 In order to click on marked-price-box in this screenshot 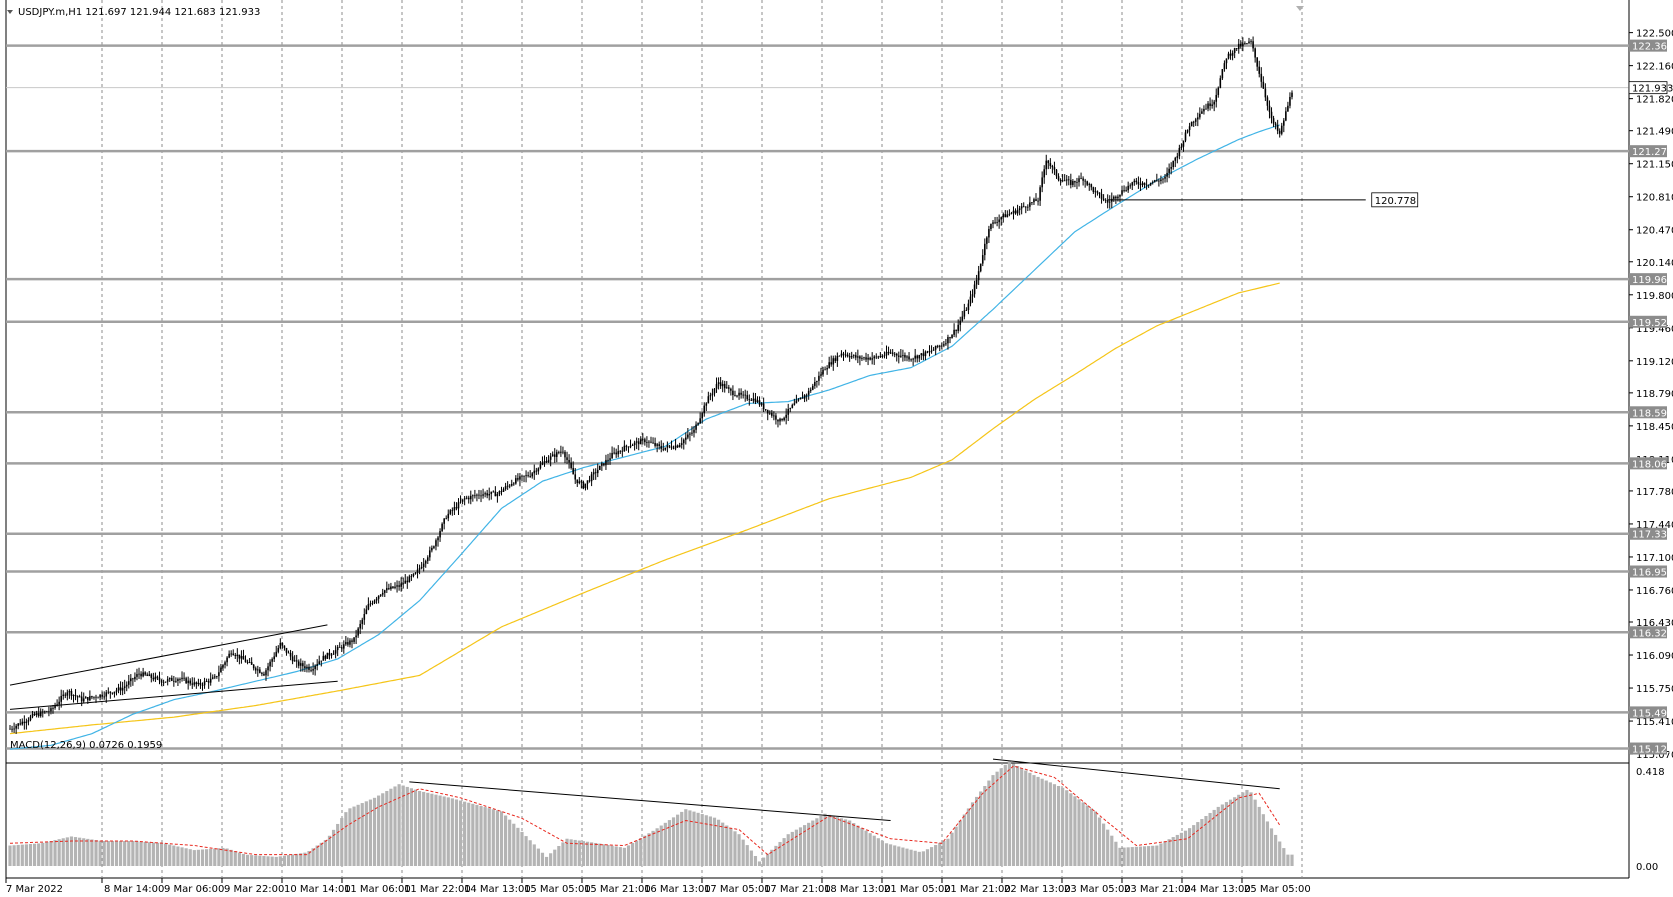, I will do `click(1395, 200)`.